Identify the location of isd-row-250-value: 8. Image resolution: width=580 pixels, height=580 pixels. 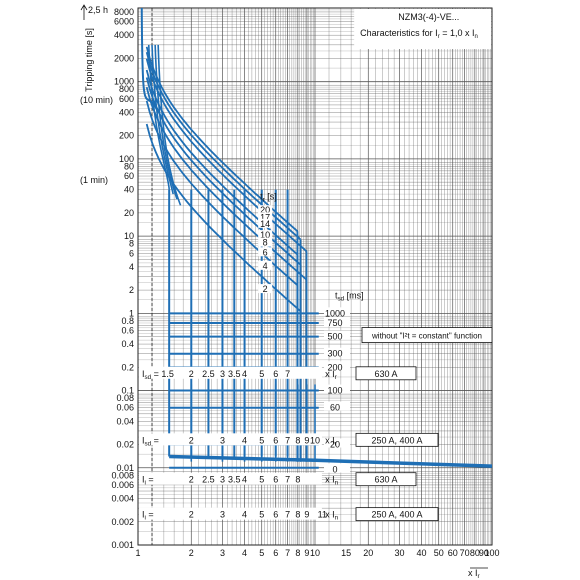
(297, 440).